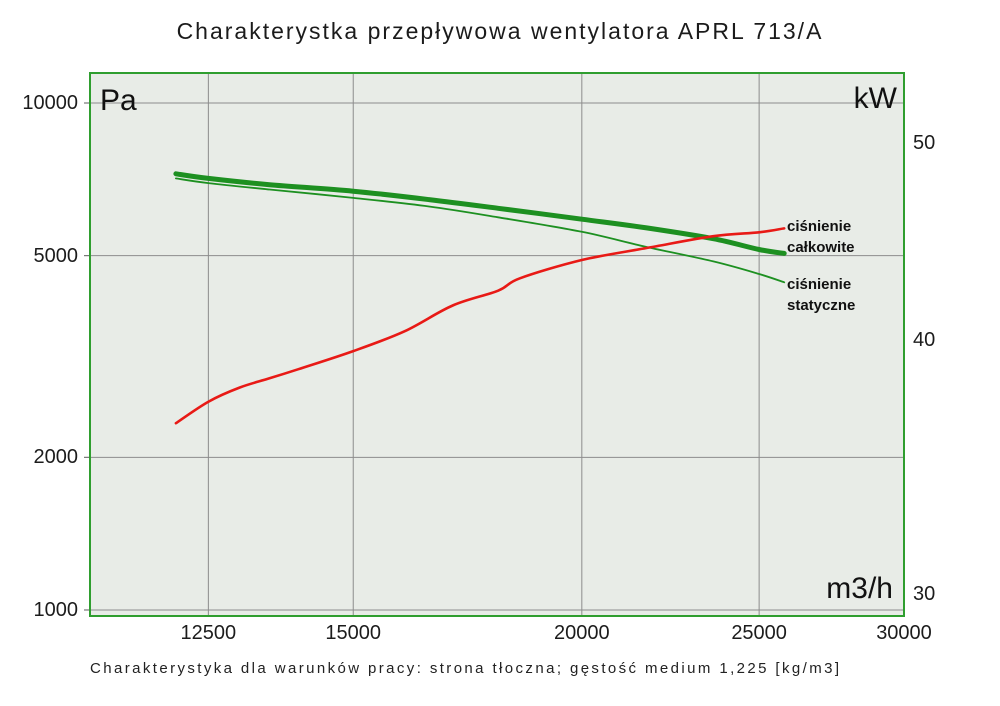 The image size is (1000, 706). Describe the element at coordinates (821, 247) in the screenshot. I see `curve-label-total-pressure-line2: całkowite` at that location.